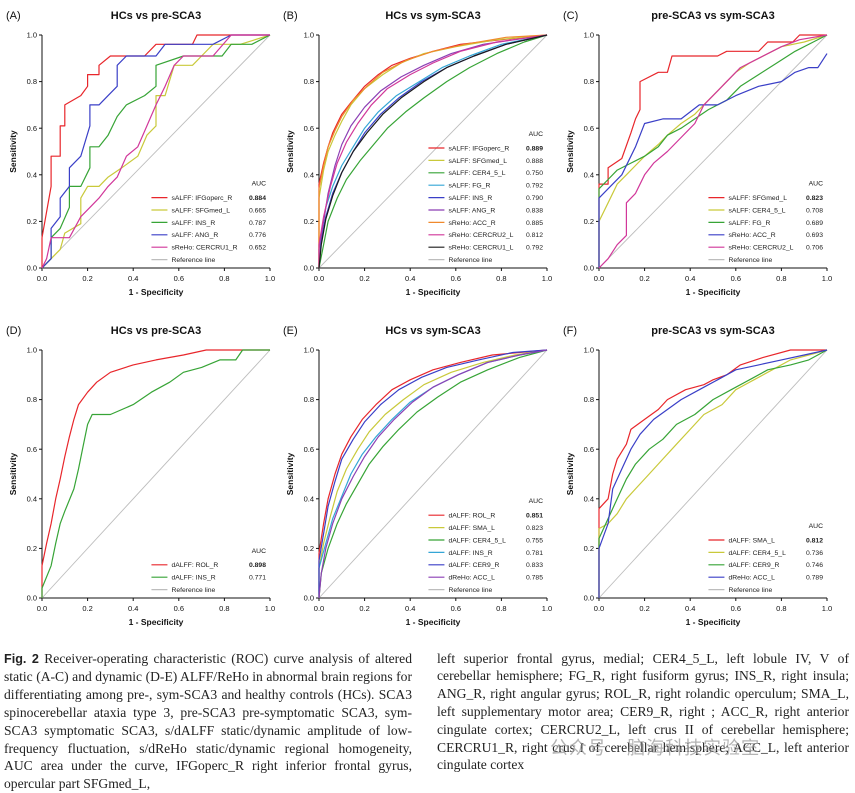 This screenshot has width=855, height=793. I want to click on legend-auc-value: 0.736, so click(814, 553).